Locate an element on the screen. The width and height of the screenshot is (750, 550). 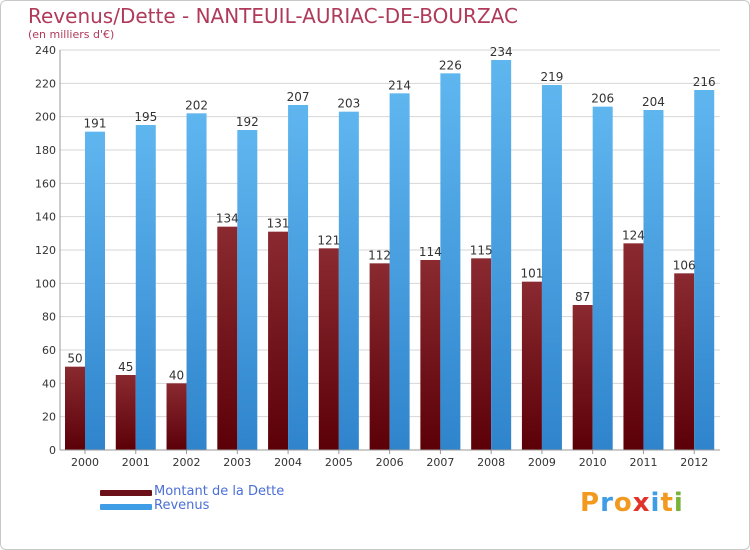
debt-data-label: 101 is located at coordinates (531, 274).